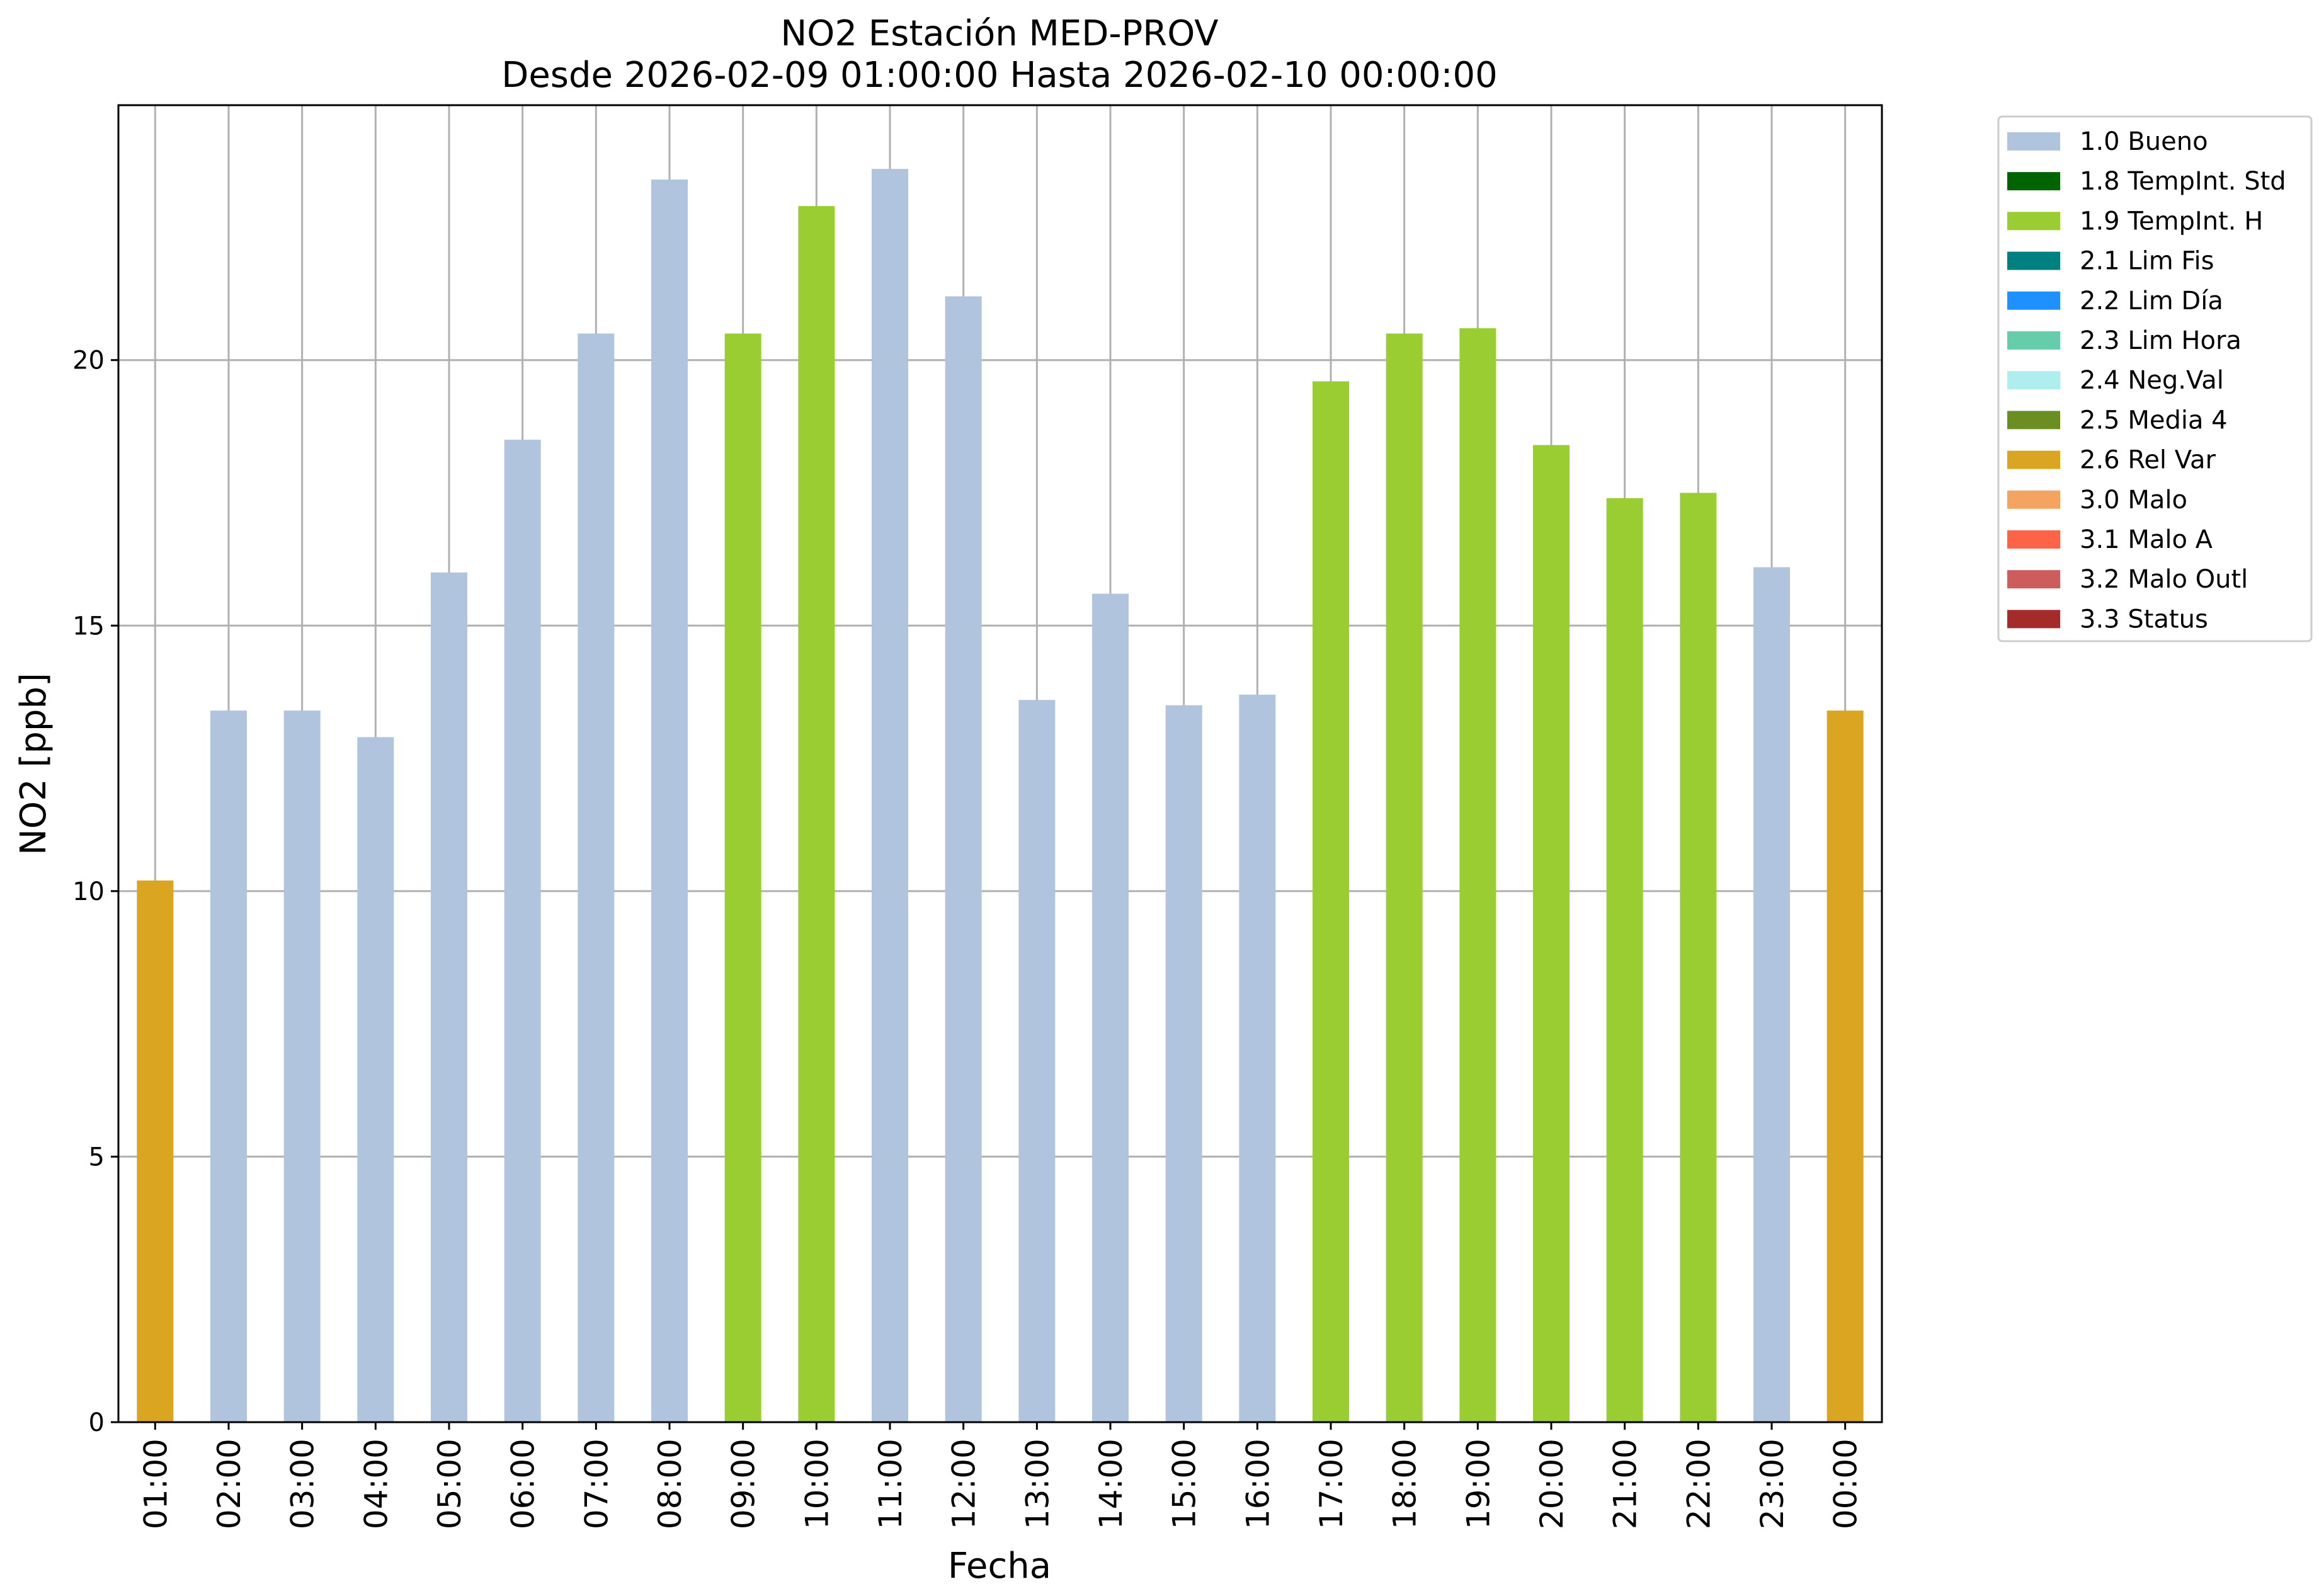 The height and width of the screenshot is (1596, 2319). What do you see at coordinates (88, 891) in the screenshot?
I see `y-tick-label: 10` at bounding box center [88, 891].